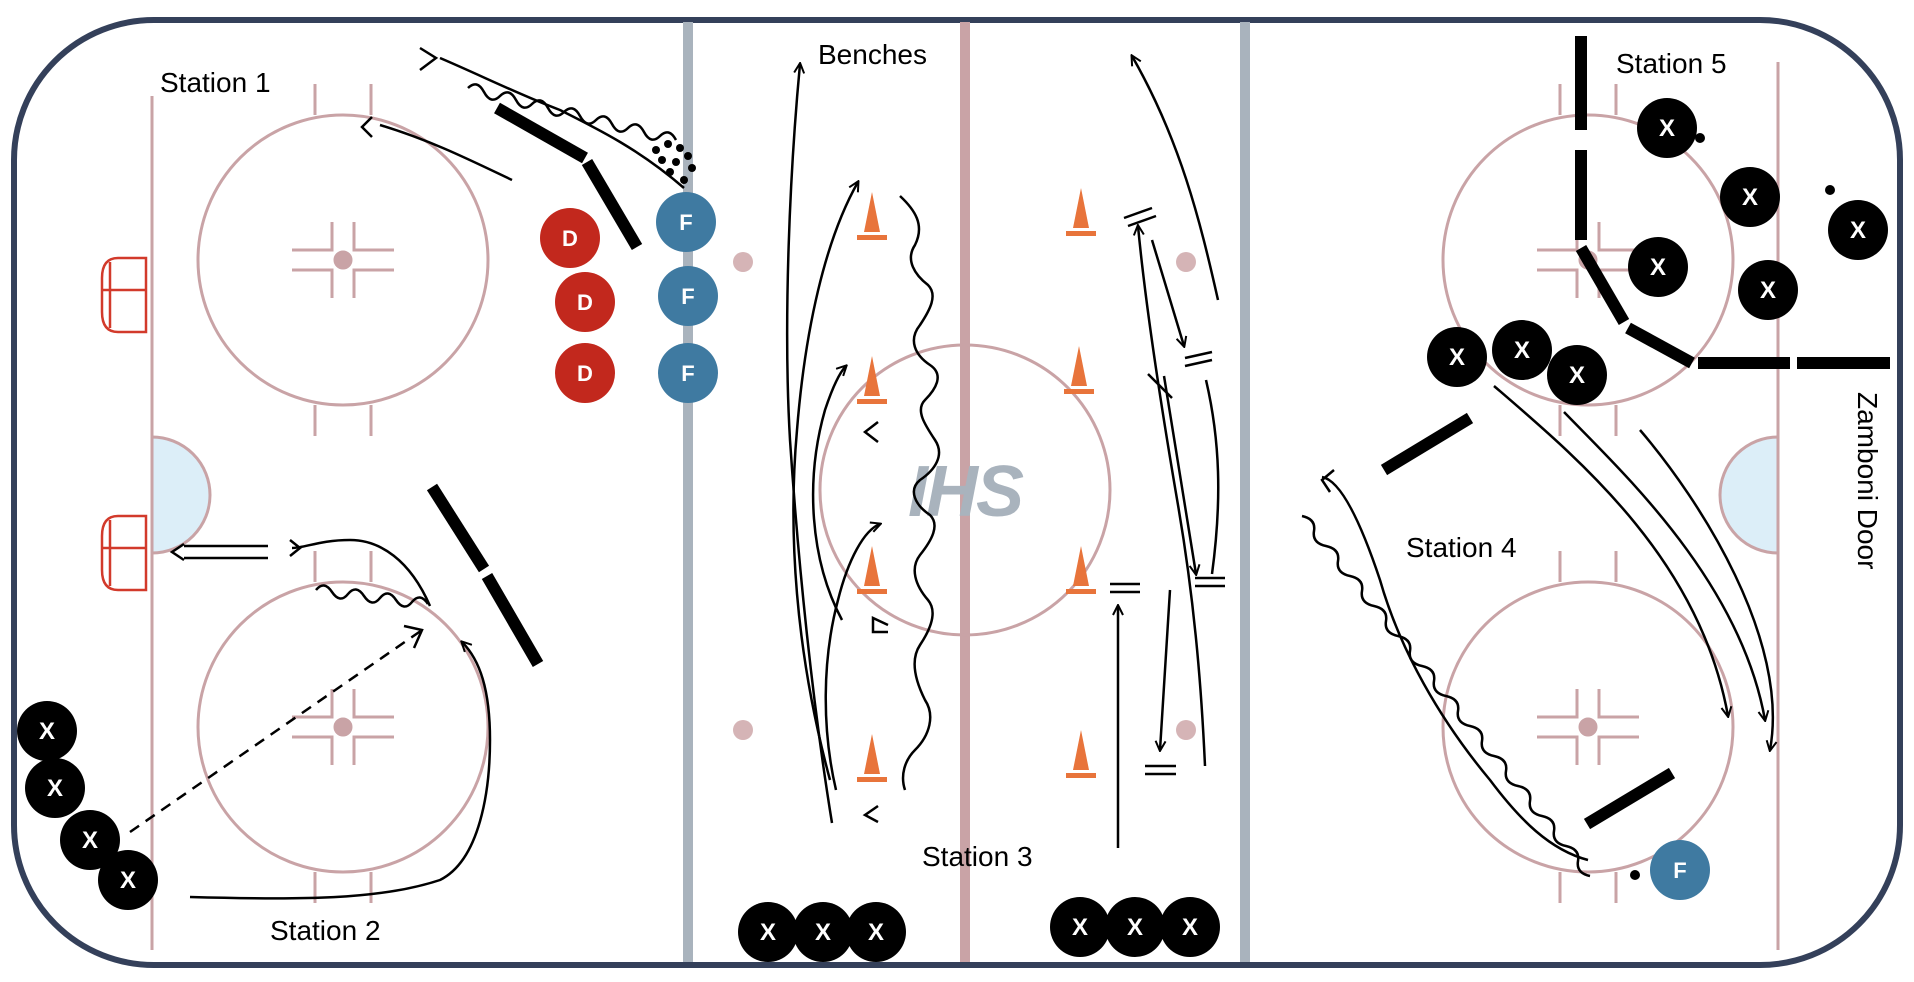 This screenshot has height=982, width=1914. I want to click on cone-markers, so click(976, 485).